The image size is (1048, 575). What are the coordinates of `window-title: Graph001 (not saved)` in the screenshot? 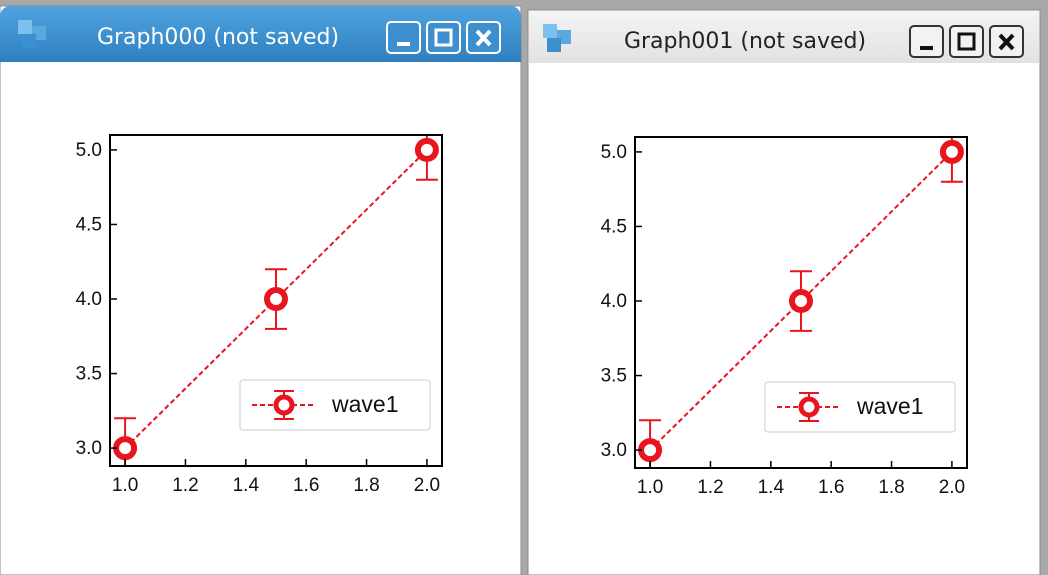 It's located at (745, 41).